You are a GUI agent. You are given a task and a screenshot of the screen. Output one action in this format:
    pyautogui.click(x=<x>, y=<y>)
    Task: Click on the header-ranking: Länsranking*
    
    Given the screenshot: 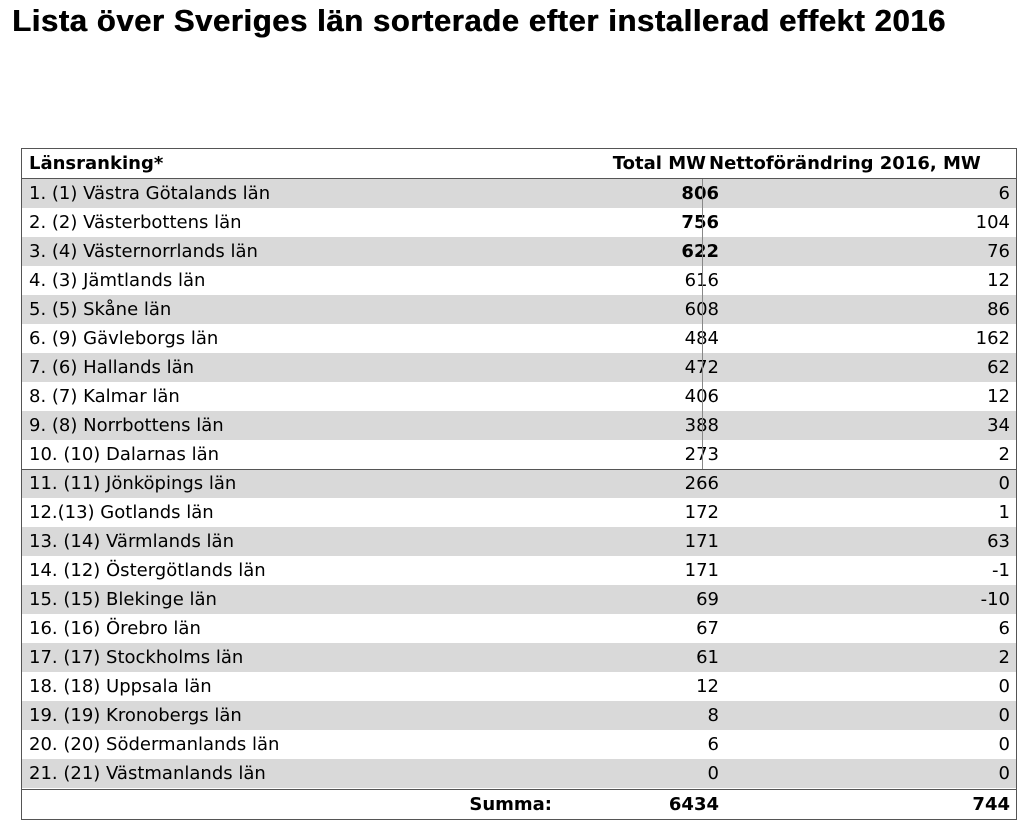 What is the action you would take?
    pyautogui.click(x=96, y=163)
    